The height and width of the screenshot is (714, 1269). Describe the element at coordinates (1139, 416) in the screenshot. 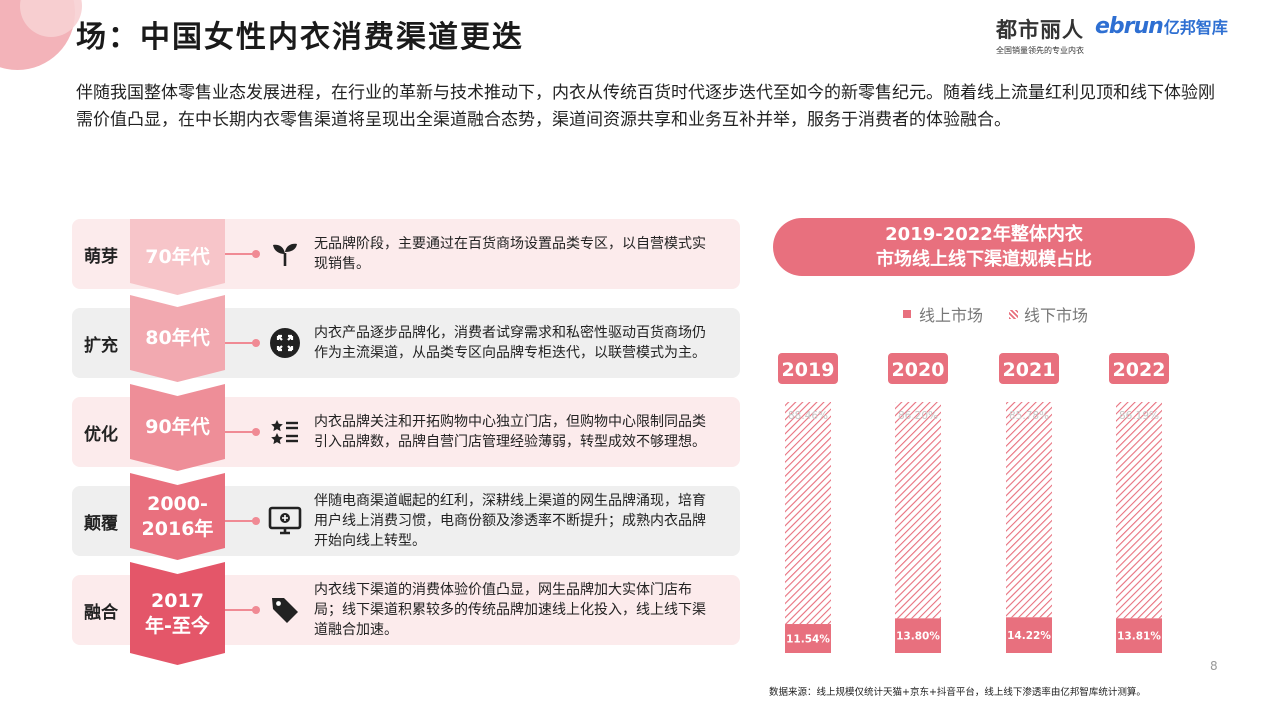

I see `data-label-offline: 86.19%` at that location.